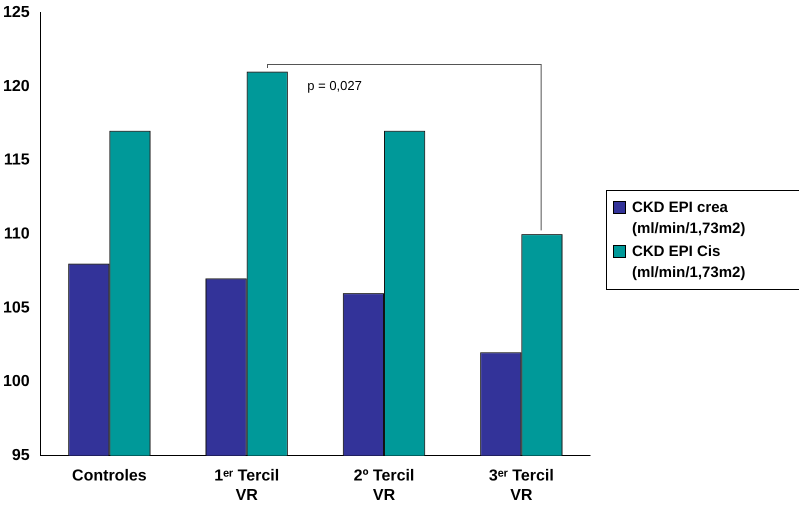 The width and height of the screenshot is (799, 508). What do you see at coordinates (21, 455) in the screenshot?
I see `y-tick-label: 95` at bounding box center [21, 455].